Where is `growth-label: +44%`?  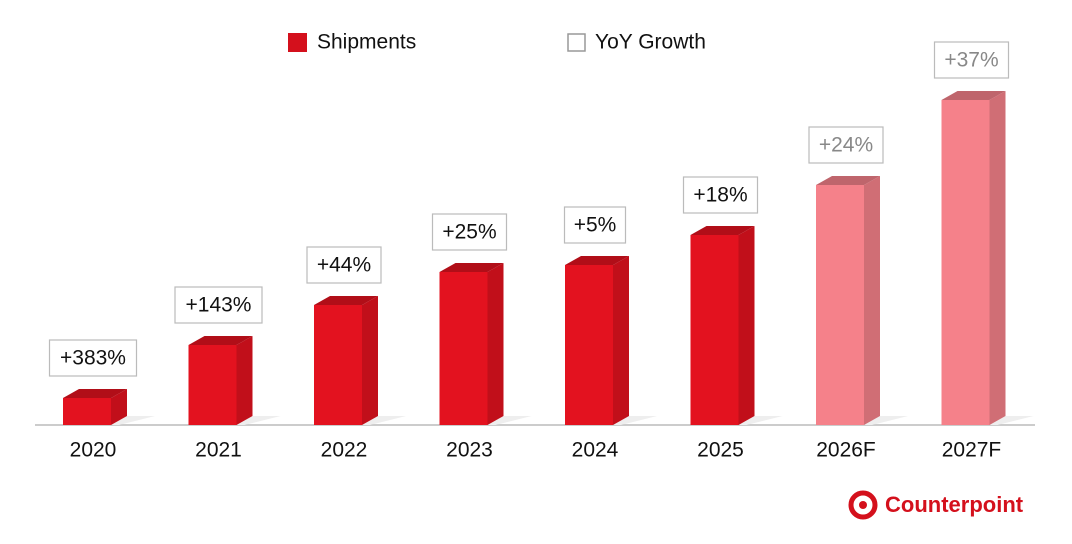 growth-label: +44% is located at coordinates (344, 265).